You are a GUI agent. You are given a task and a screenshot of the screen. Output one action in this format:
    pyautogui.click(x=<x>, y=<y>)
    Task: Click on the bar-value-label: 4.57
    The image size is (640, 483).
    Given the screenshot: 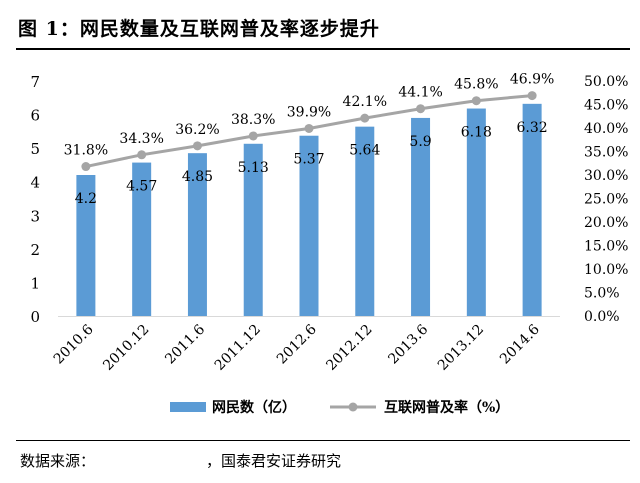 What is the action you would take?
    pyautogui.click(x=141, y=187)
    